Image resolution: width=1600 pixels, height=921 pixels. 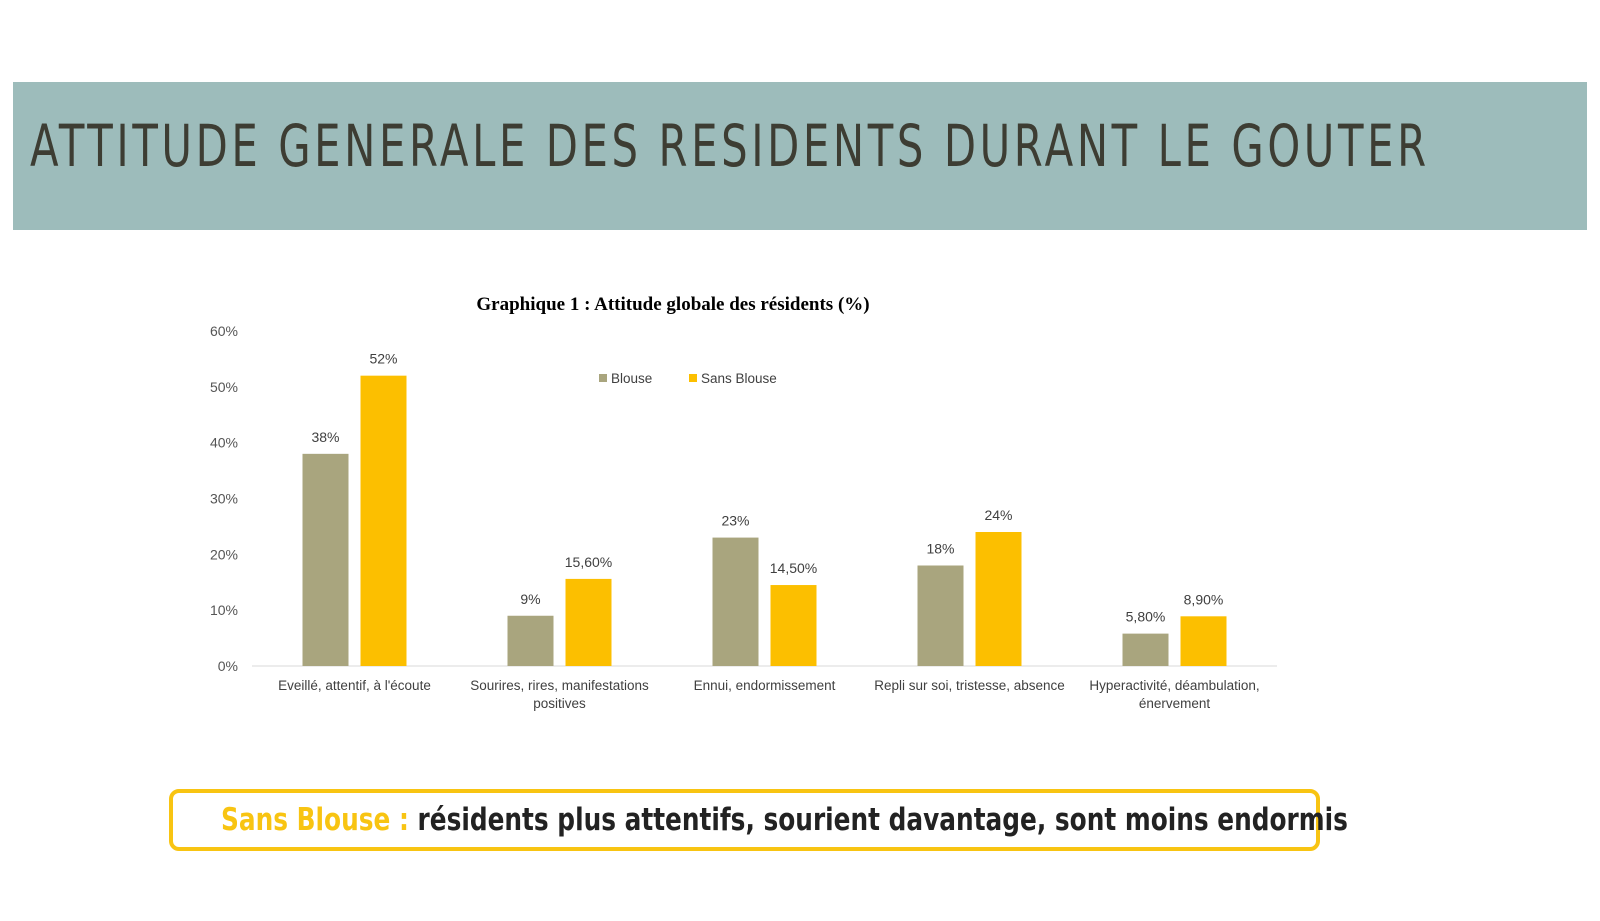 I want to click on data-label: 15,60%, so click(x=588, y=562).